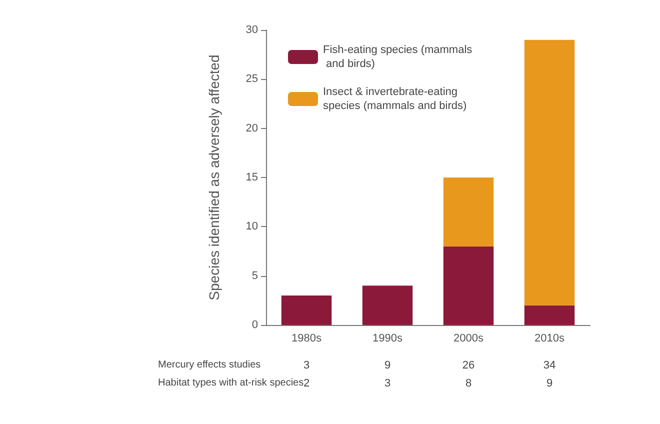 This screenshot has width=660, height=424. What do you see at coordinates (549, 366) in the screenshot?
I see `text: 34` at bounding box center [549, 366].